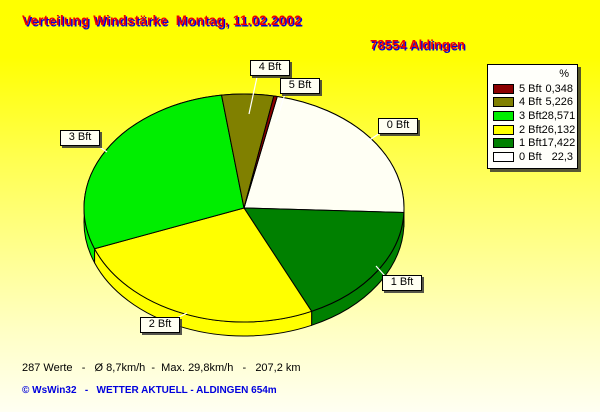 This screenshot has height=412, width=600. What do you see at coordinates (530, 143) in the screenshot?
I see `legend-label: 1 Bft` at bounding box center [530, 143].